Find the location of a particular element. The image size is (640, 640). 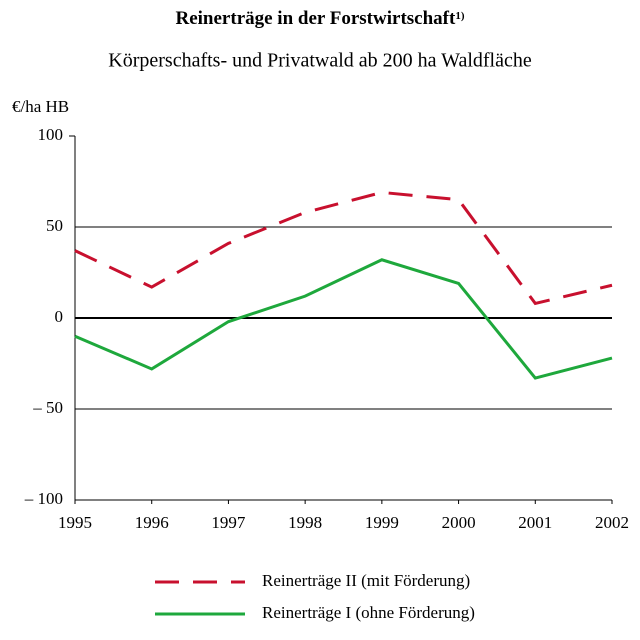

chart-title: Reinerträge in der Forstwirtschaft1) is located at coordinates (320, 18).